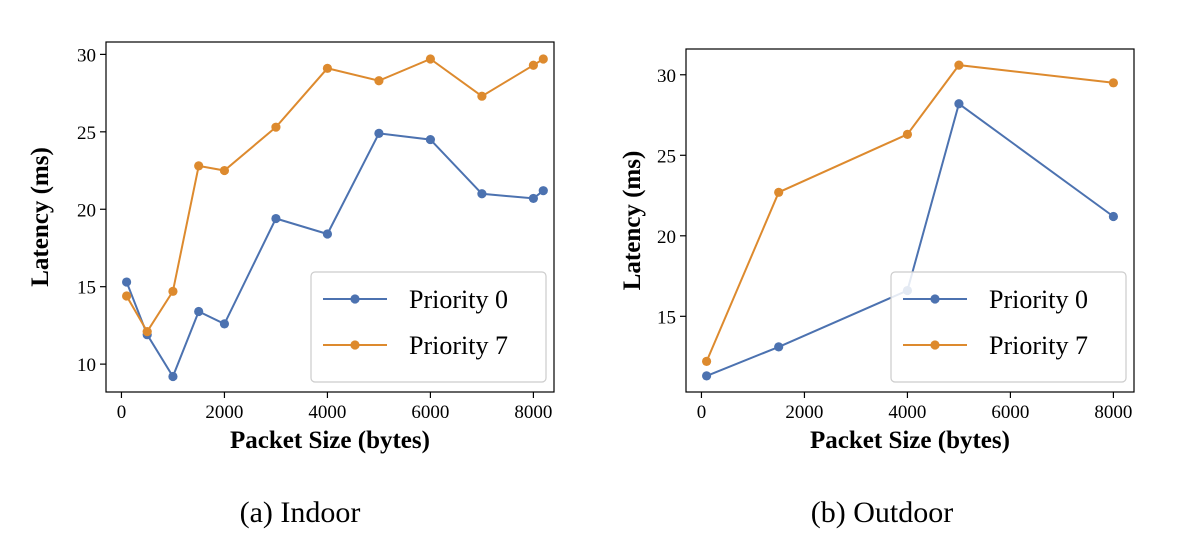 This screenshot has height=560, width=1196. What do you see at coordinates (666, 237) in the screenshot?
I see `outdoor-y-tick-label: 20` at bounding box center [666, 237].